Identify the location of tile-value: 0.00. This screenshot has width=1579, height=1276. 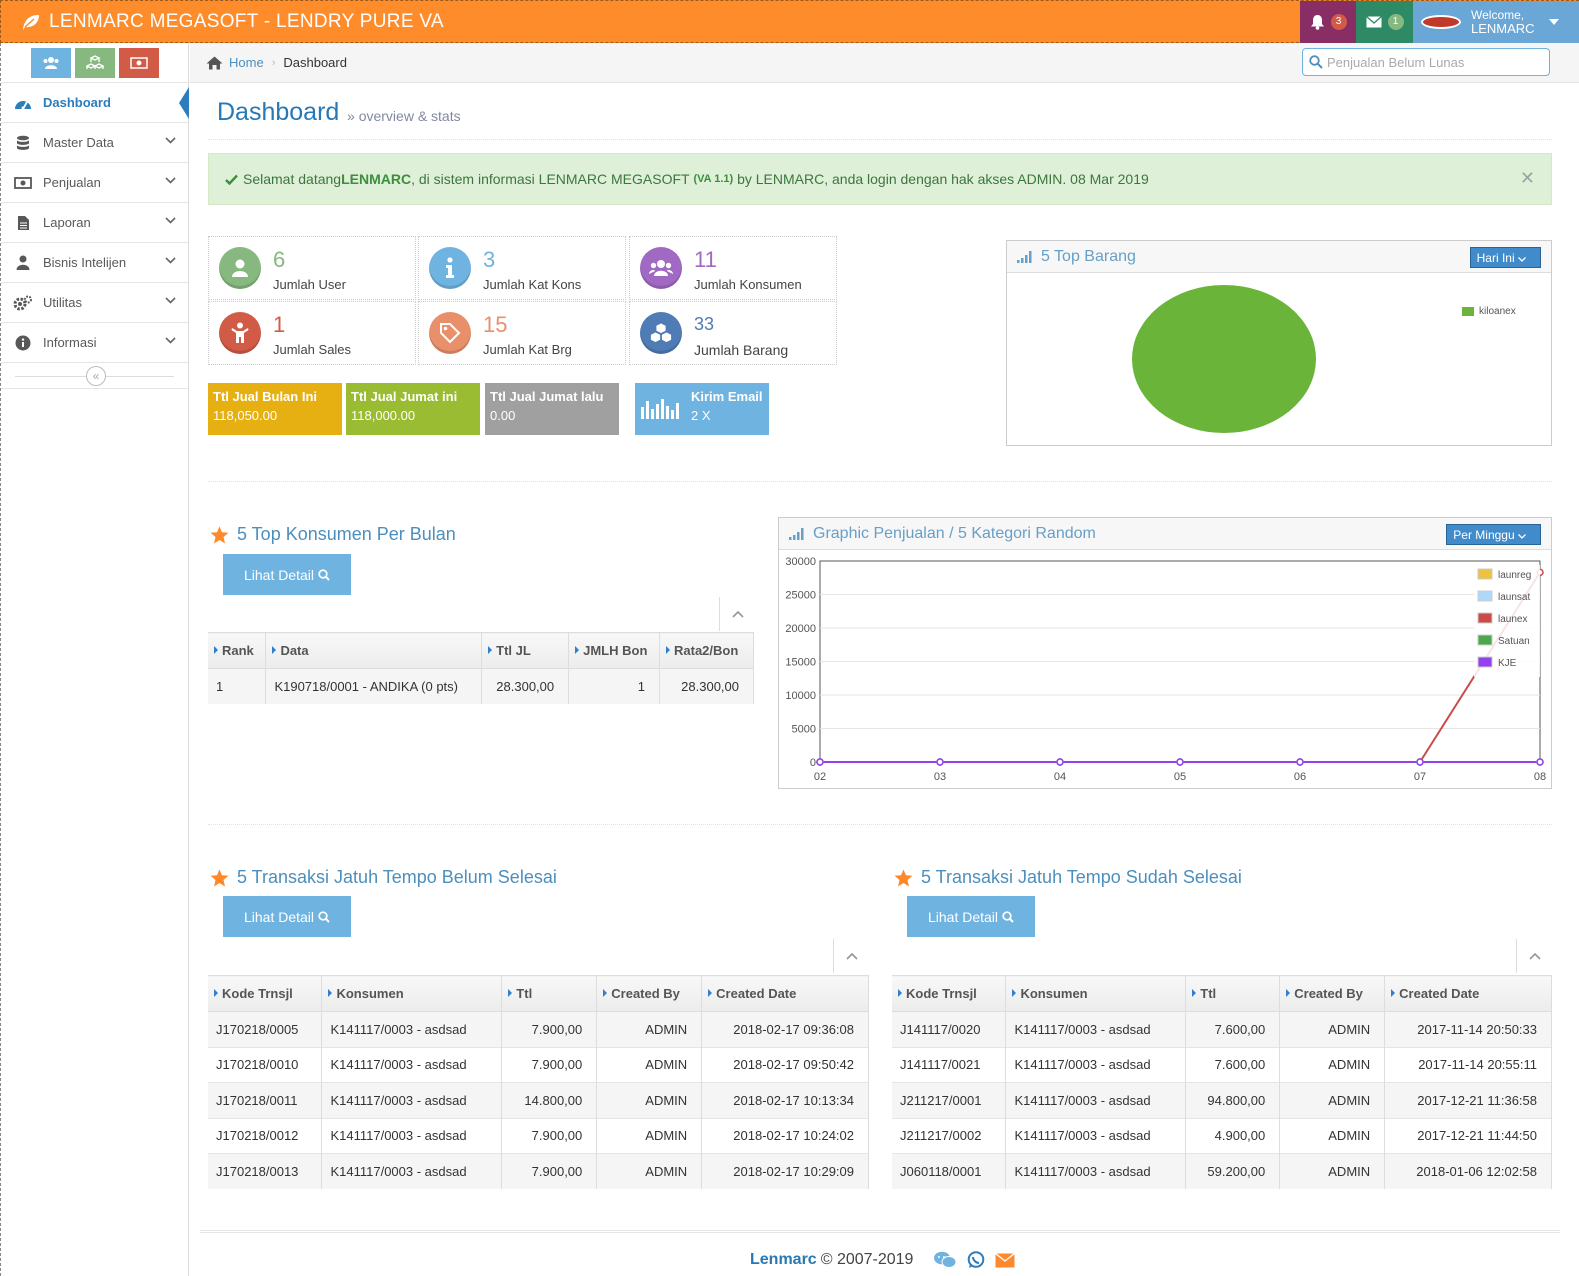
(503, 415).